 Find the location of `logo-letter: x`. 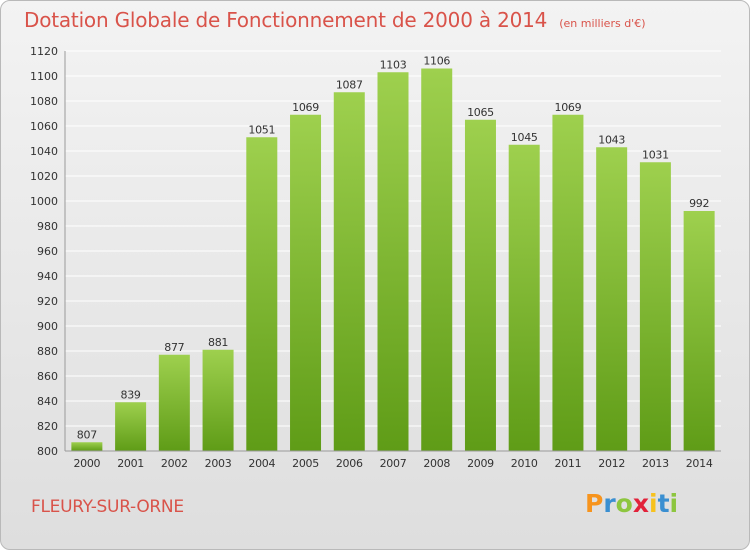

logo-letter: x is located at coordinates (640, 503).